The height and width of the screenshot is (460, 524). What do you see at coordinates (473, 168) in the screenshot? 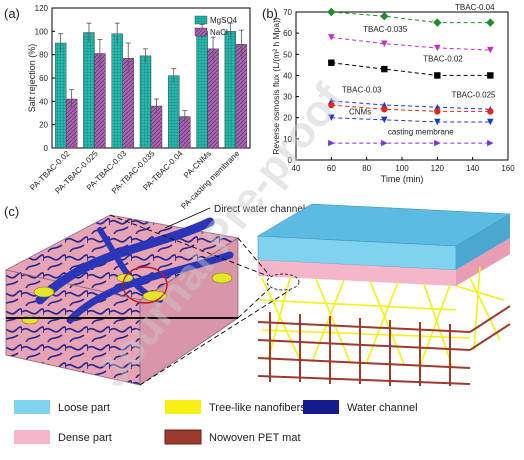
I see `x-tick-label: 140` at bounding box center [473, 168].